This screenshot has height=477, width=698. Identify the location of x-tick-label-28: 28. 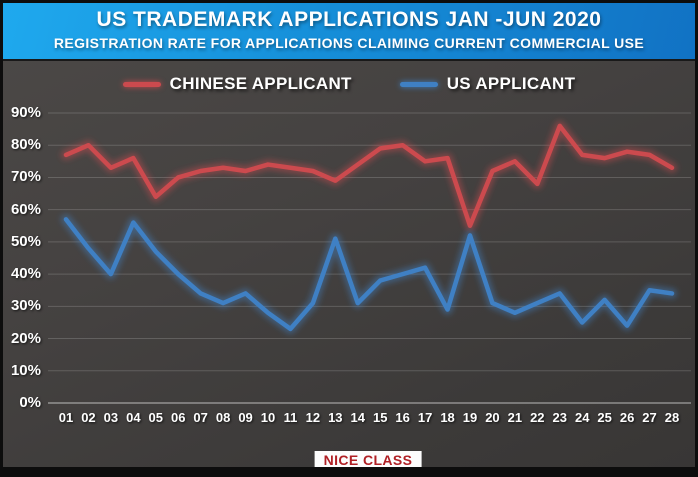
(672, 417).